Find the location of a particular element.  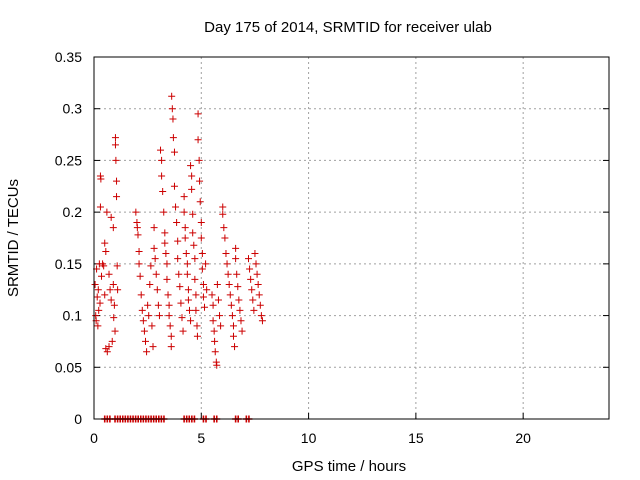

x-tick-label: 0 is located at coordinates (94, 438).